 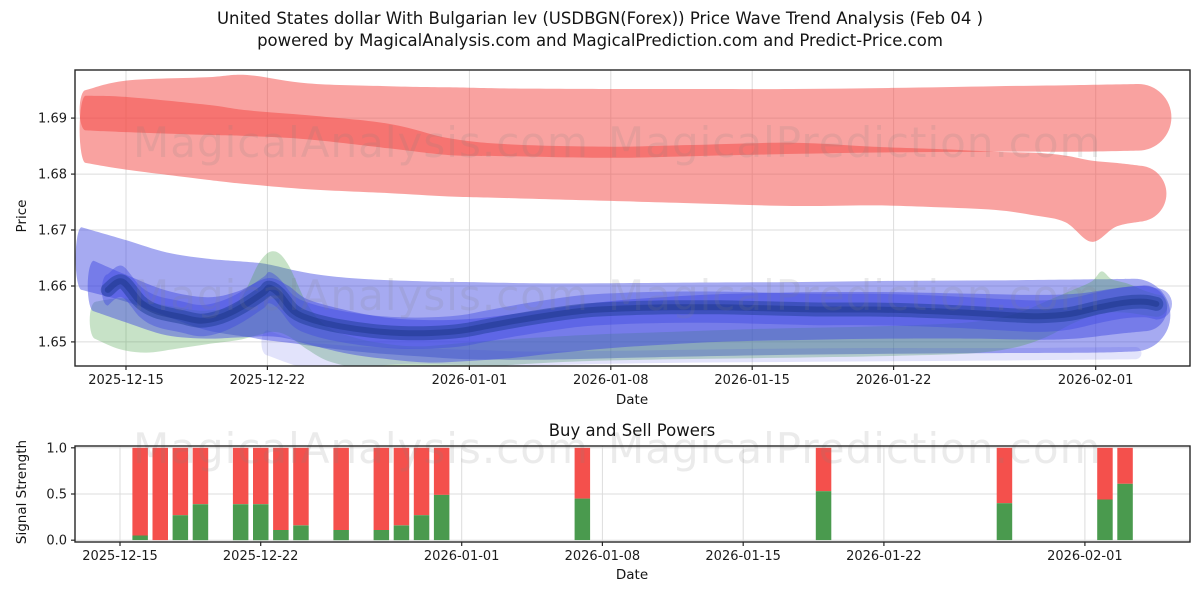 I want to click on price-core-line, so click(x=632, y=307).